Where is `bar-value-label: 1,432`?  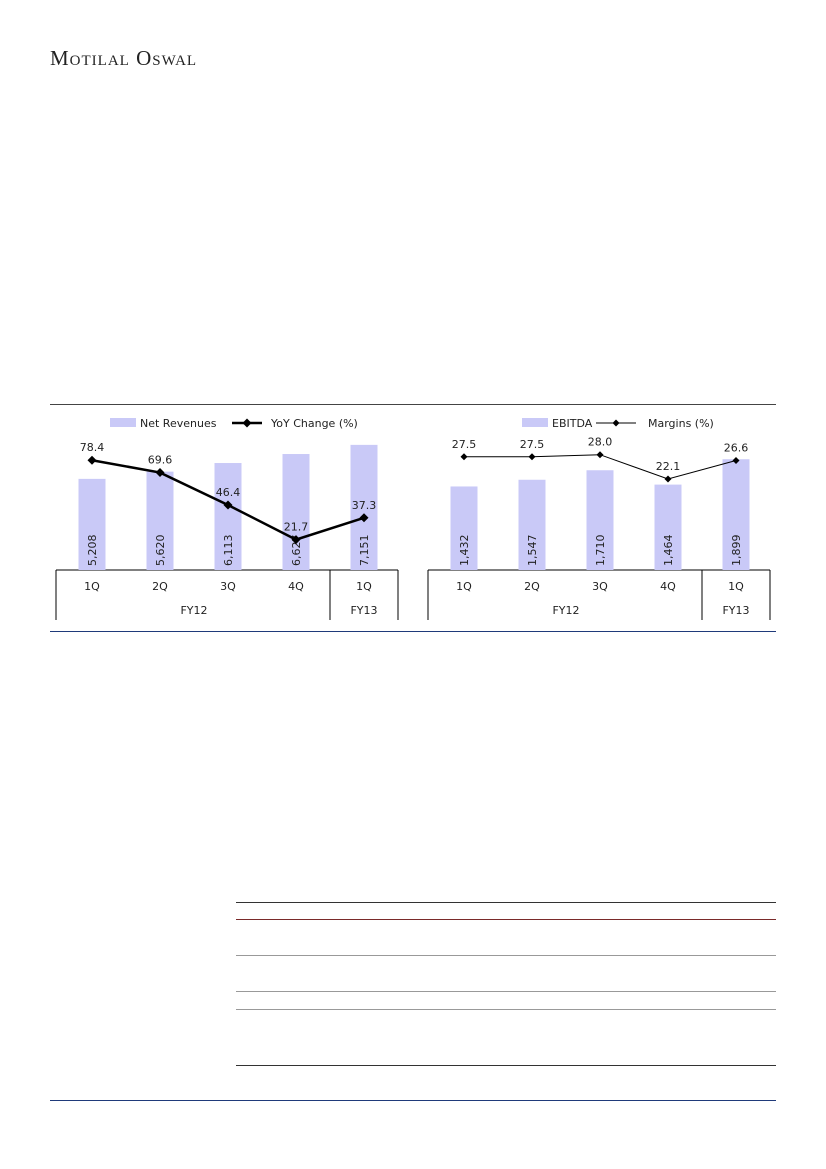
bar-value-label: 1,432 is located at coordinates (464, 551).